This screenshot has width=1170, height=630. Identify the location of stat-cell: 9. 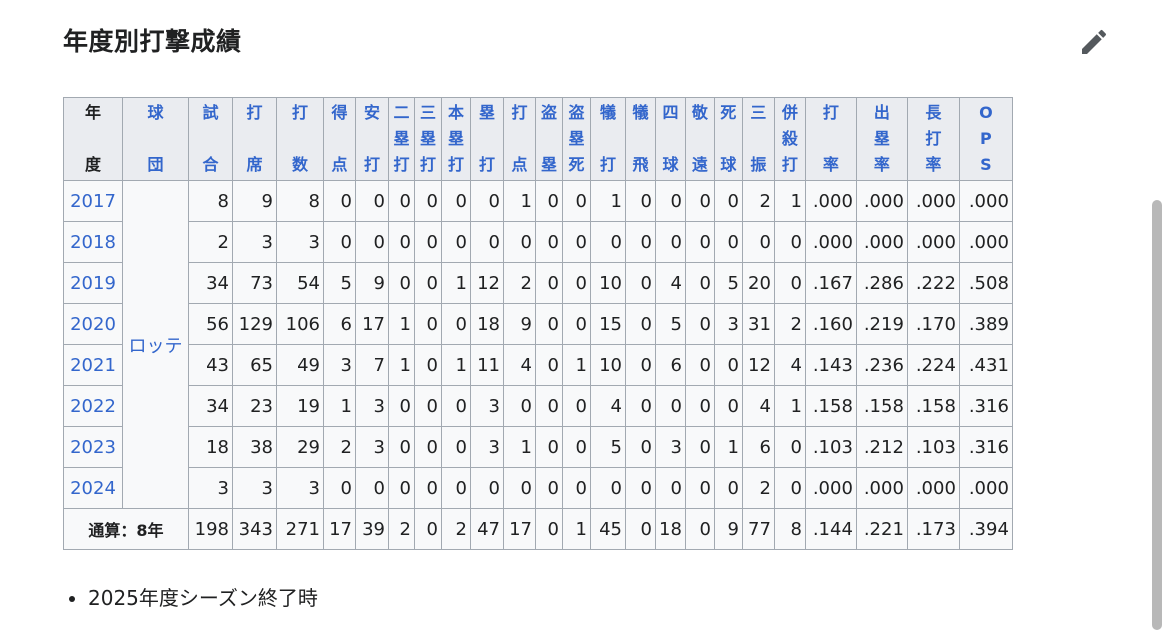
(519, 324).